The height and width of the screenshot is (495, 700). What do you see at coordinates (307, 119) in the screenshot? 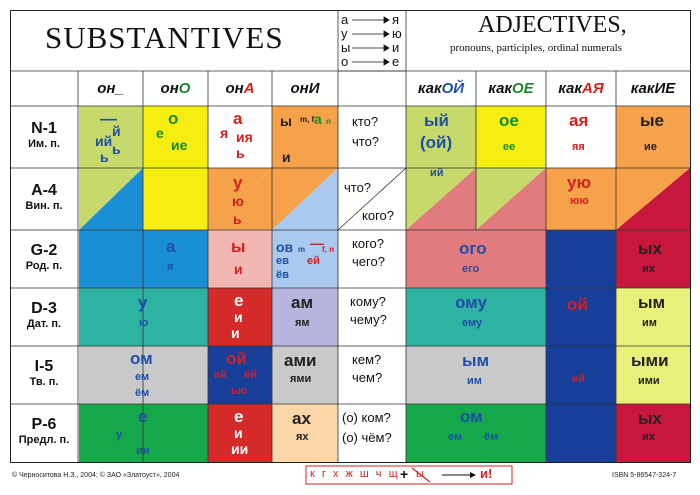
I see `noun-pl-nom-sub-mf: m, f` at bounding box center [307, 119].